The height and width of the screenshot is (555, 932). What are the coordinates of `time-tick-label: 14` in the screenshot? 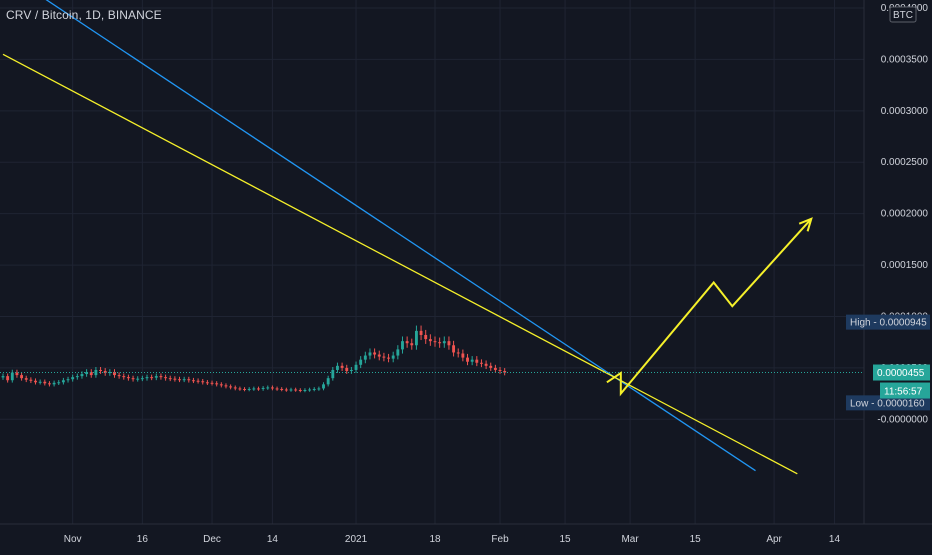 It's located at (835, 539).